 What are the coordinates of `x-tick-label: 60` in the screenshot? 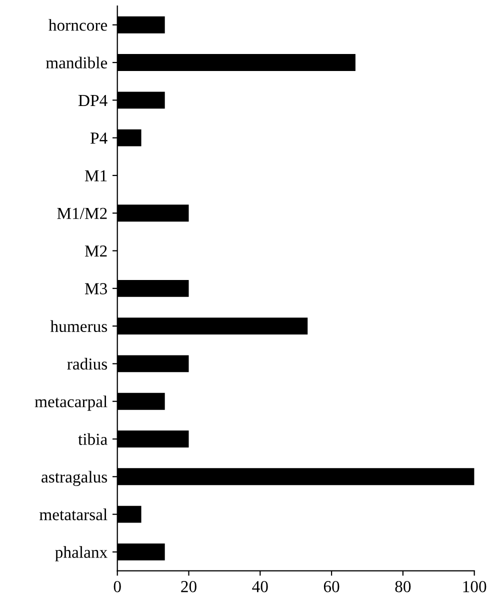 It's located at (332, 586).